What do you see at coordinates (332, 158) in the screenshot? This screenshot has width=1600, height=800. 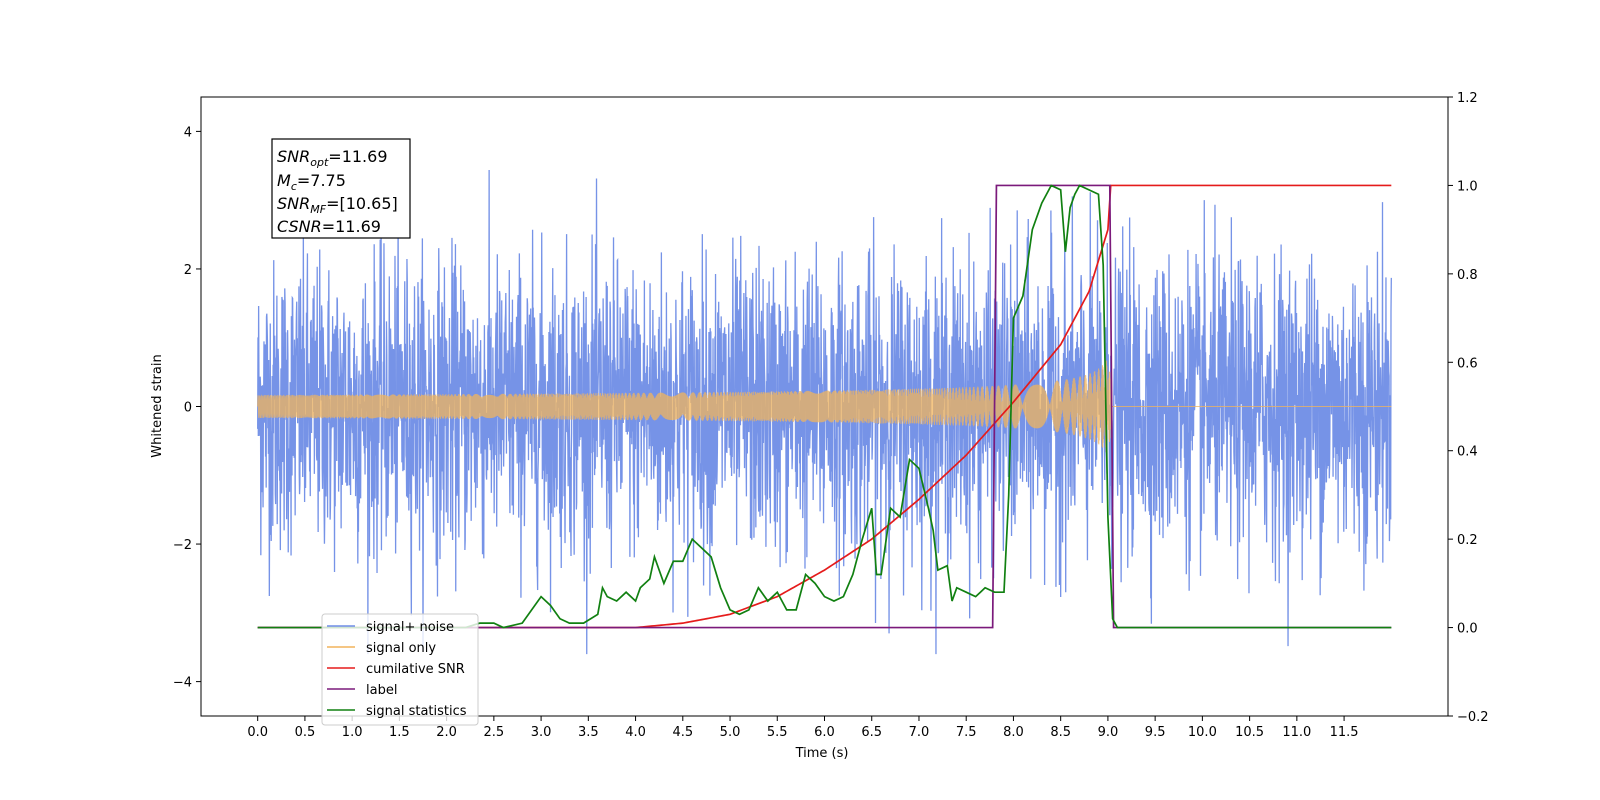 I see `annotation-line-snr-opt: SNRopt=11.69` at bounding box center [332, 158].